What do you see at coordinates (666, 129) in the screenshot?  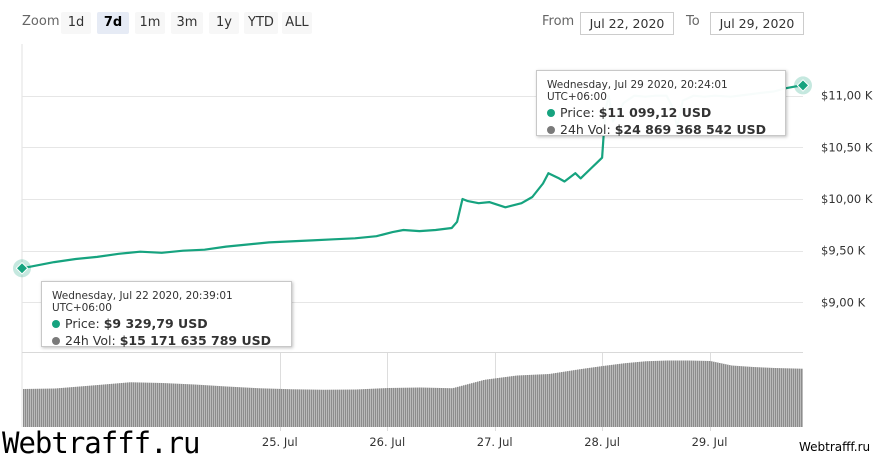 I see `tooltip-end-vol-row: 24h Vol: $24 869 368 542 USD` at bounding box center [666, 129].